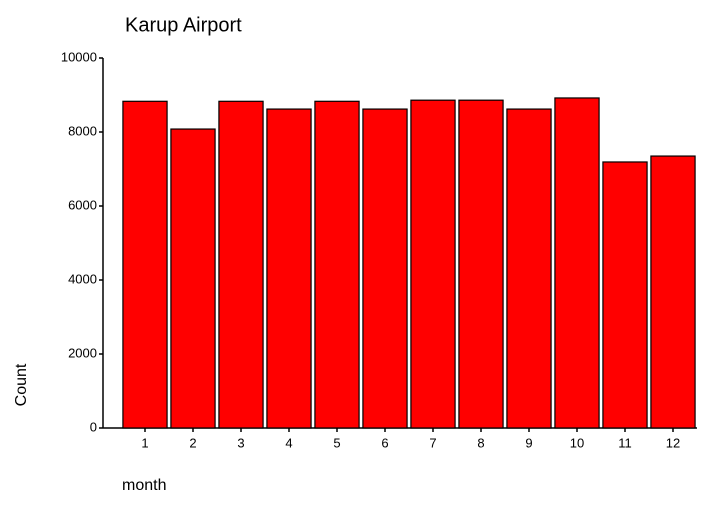 The width and height of the screenshot is (702, 517). I want to click on x-tick-label: 2, so click(192, 442).